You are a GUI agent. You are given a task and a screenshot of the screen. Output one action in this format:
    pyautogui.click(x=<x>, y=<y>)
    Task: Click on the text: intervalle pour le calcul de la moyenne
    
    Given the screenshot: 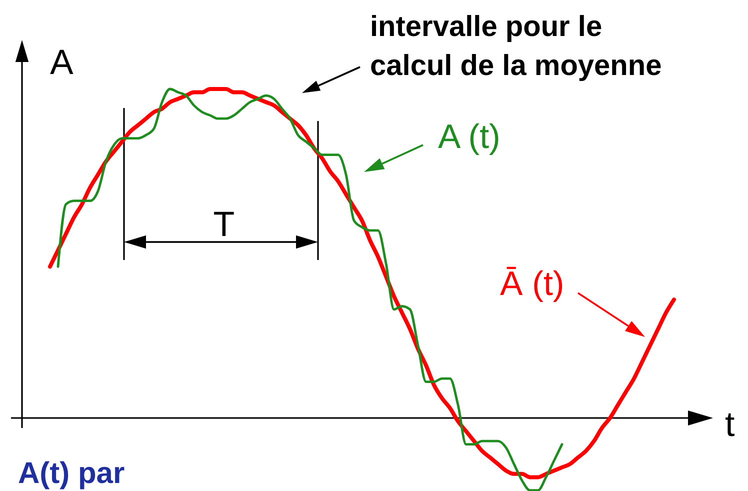 What is the action you would take?
    pyautogui.click(x=516, y=46)
    